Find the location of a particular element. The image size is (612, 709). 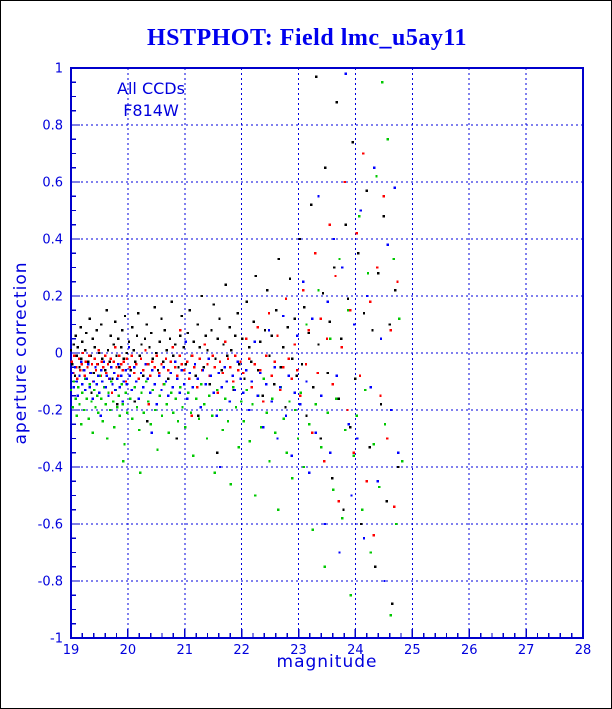

annotation-line-filter: F814W is located at coordinates (151, 110).